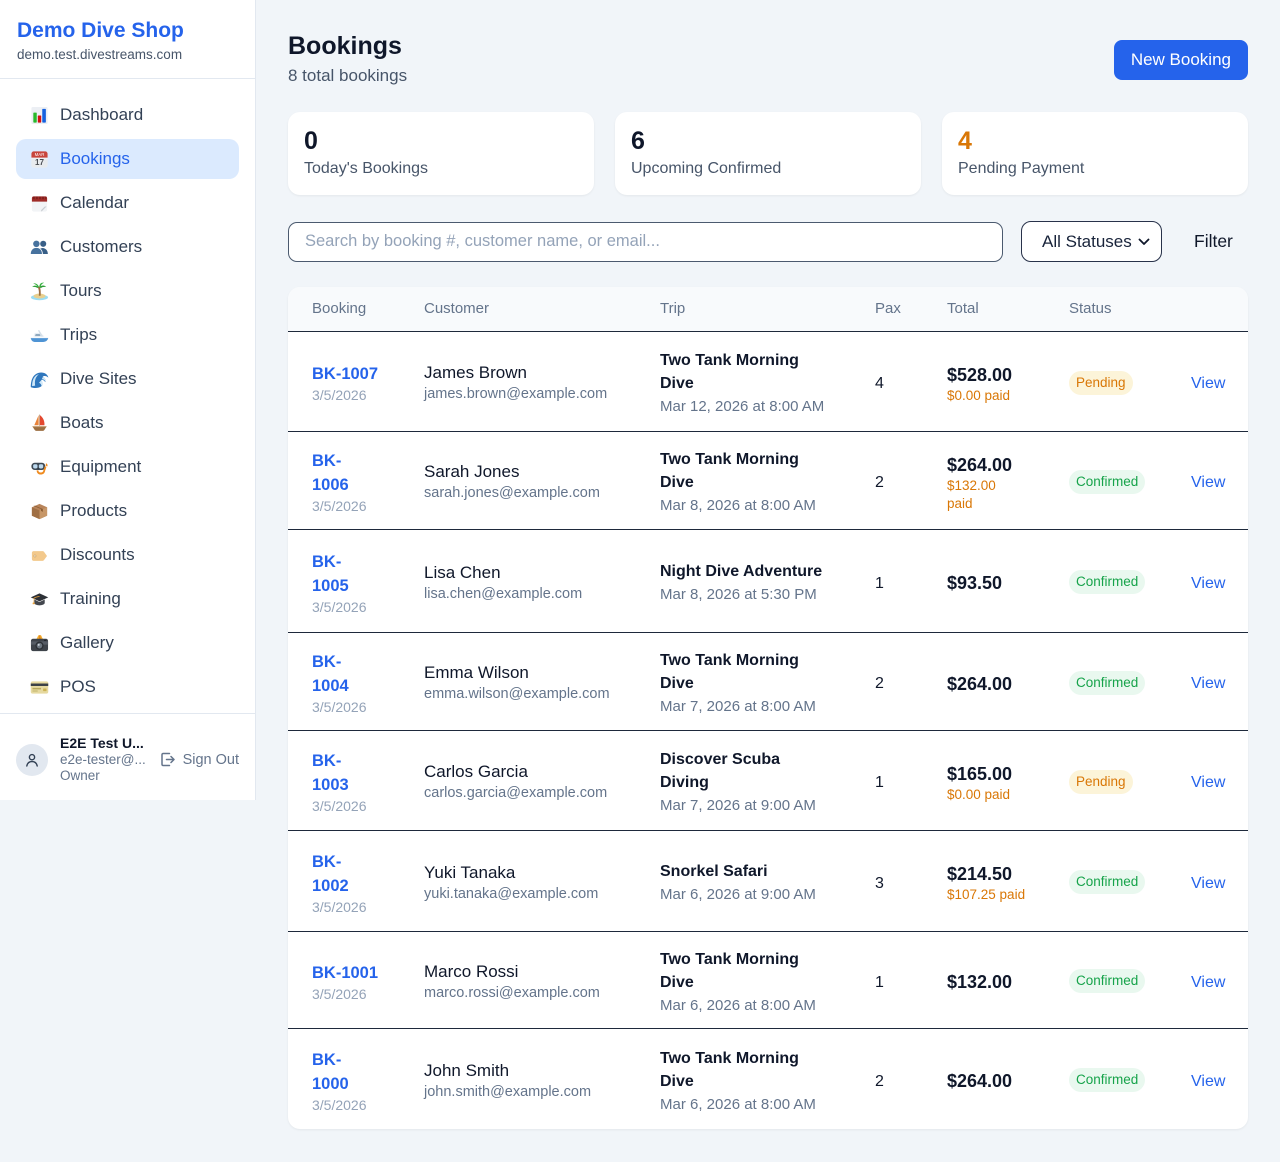 The width and height of the screenshot is (1280, 1162). Describe the element at coordinates (40, 154) in the screenshot. I see `svg-text: MAR` at that location.